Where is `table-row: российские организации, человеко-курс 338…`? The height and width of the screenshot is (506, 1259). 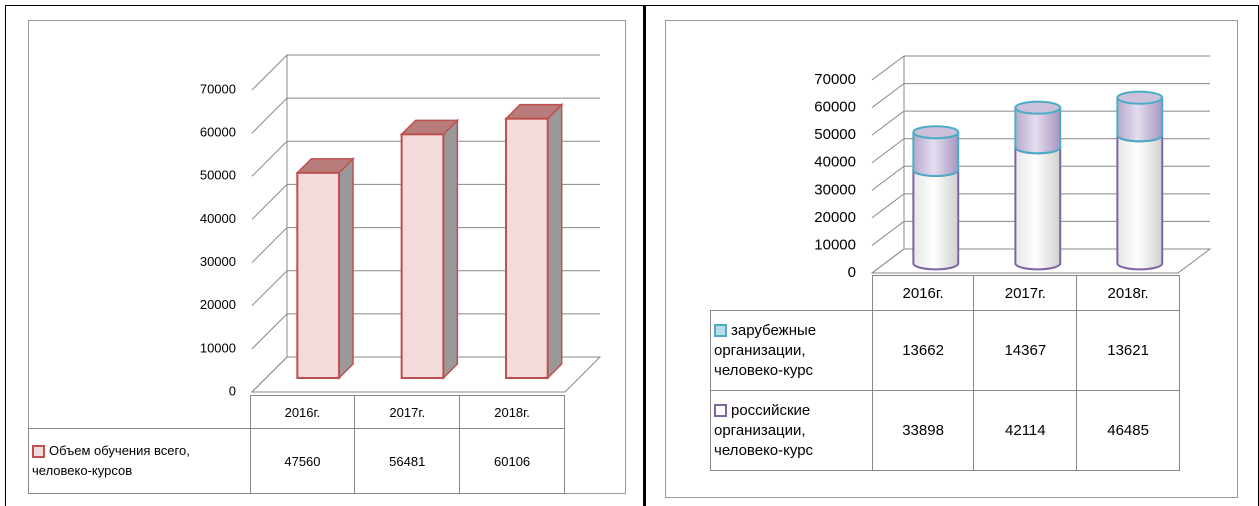 table-row: российские организации, человеко-курс 338… is located at coordinates (945, 430).